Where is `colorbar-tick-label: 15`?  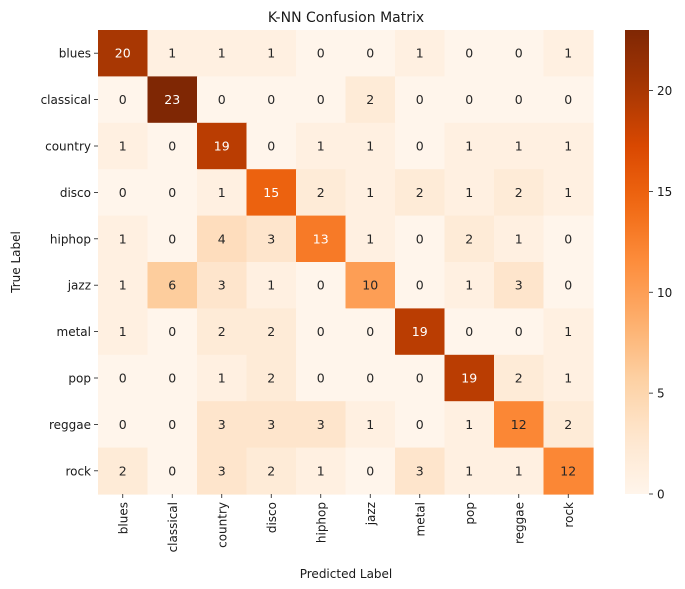 colorbar-tick-label: 15 is located at coordinates (664, 192).